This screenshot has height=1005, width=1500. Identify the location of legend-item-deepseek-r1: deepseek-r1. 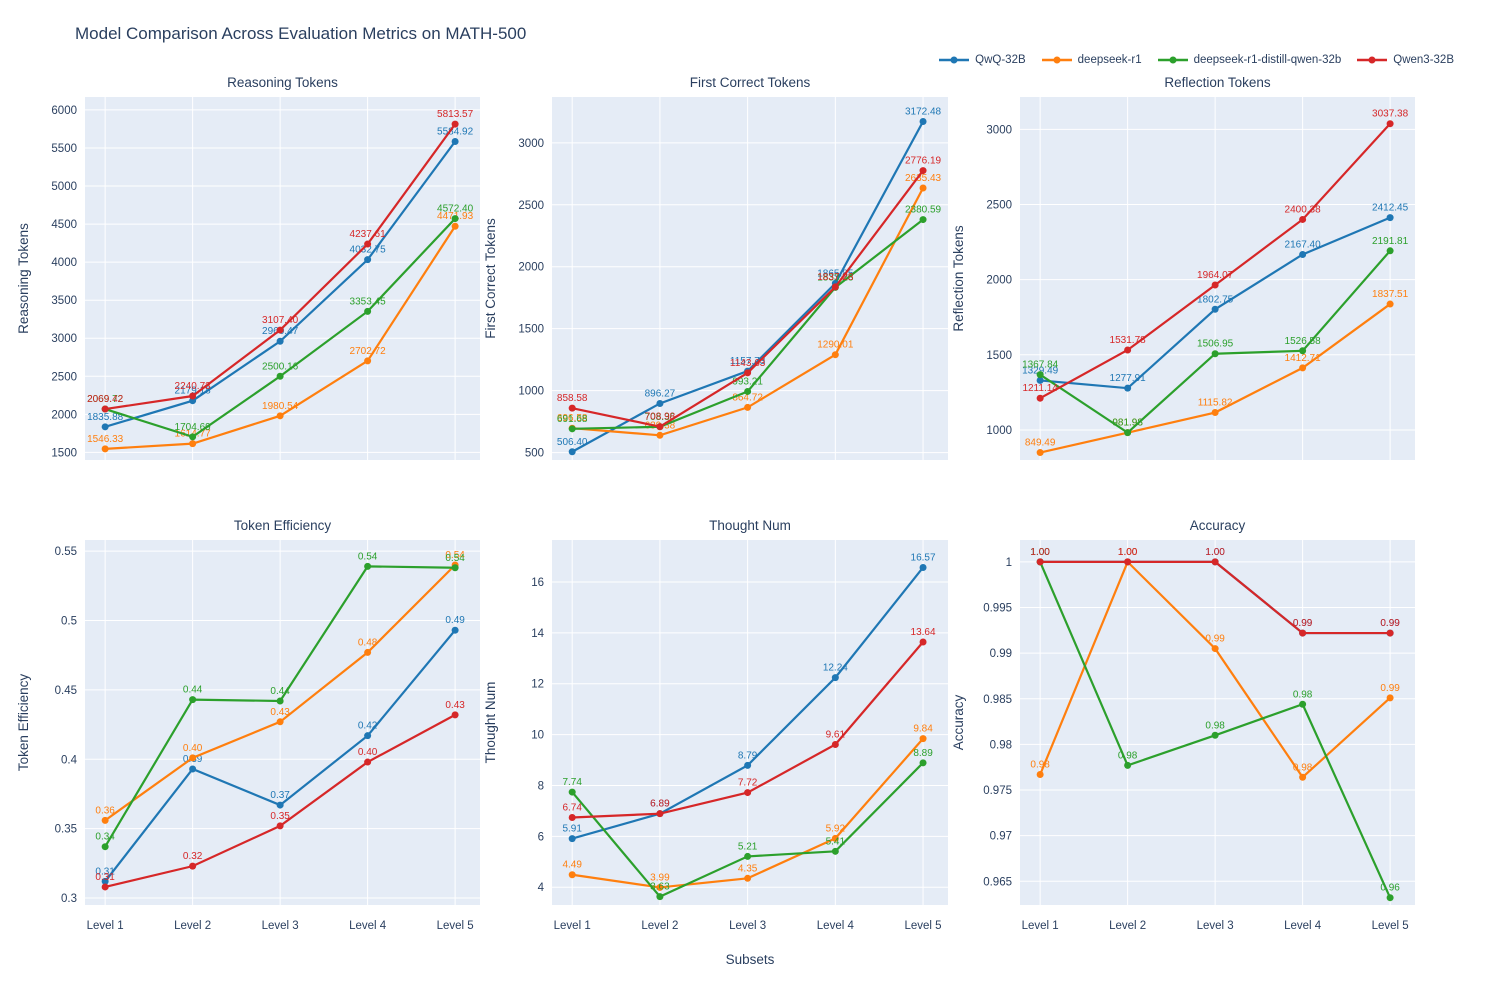
(1091, 60).